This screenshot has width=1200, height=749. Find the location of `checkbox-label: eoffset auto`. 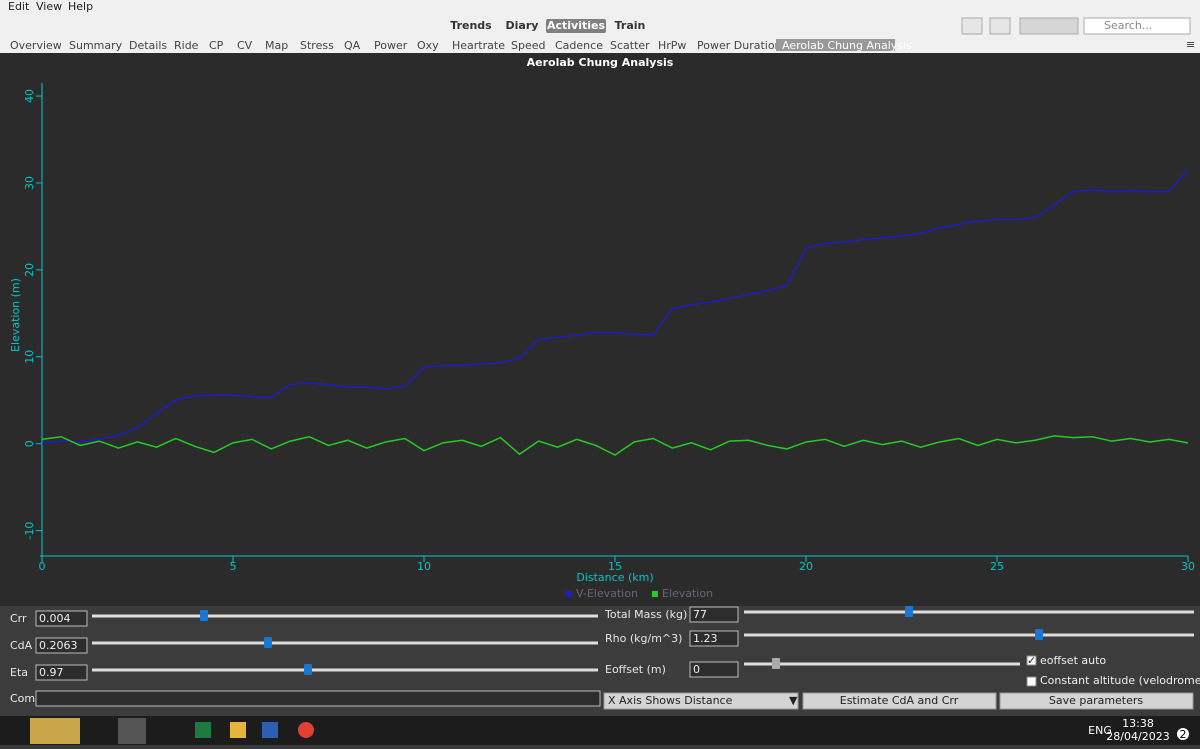

checkbox-label: eoffset auto is located at coordinates (1073, 660).